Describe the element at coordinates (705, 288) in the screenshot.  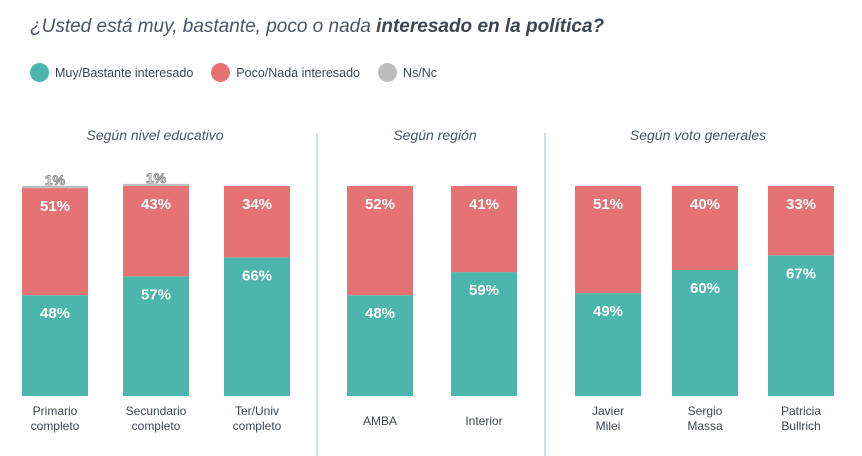
I see `value-label-g3-c2-s1: 60%` at that location.